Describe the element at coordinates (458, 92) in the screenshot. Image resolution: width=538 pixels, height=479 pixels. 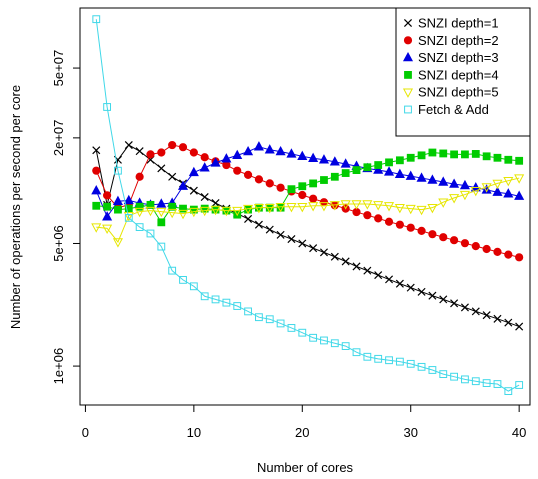
I see `legend-label: SNZI depth=5` at that location.